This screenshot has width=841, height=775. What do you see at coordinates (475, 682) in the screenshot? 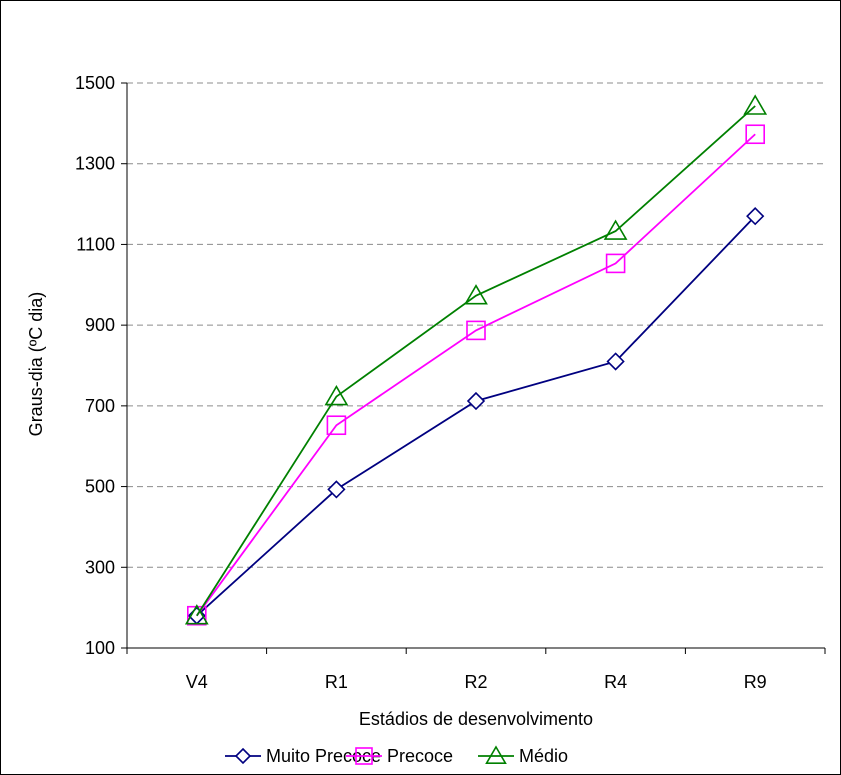
I see `x-tick-label: R2` at bounding box center [475, 682].